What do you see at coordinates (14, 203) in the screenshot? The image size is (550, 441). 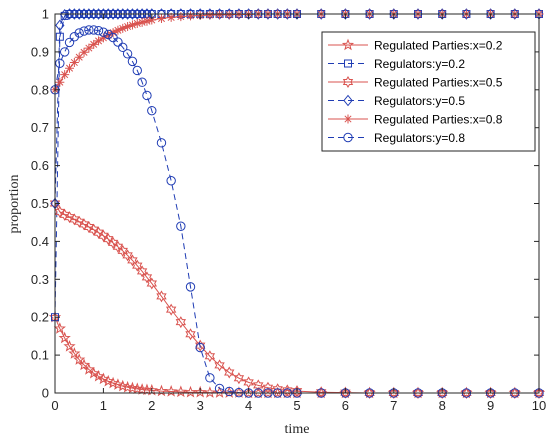 I see `y-axis-label: proportion` at bounding box center [14, 203].